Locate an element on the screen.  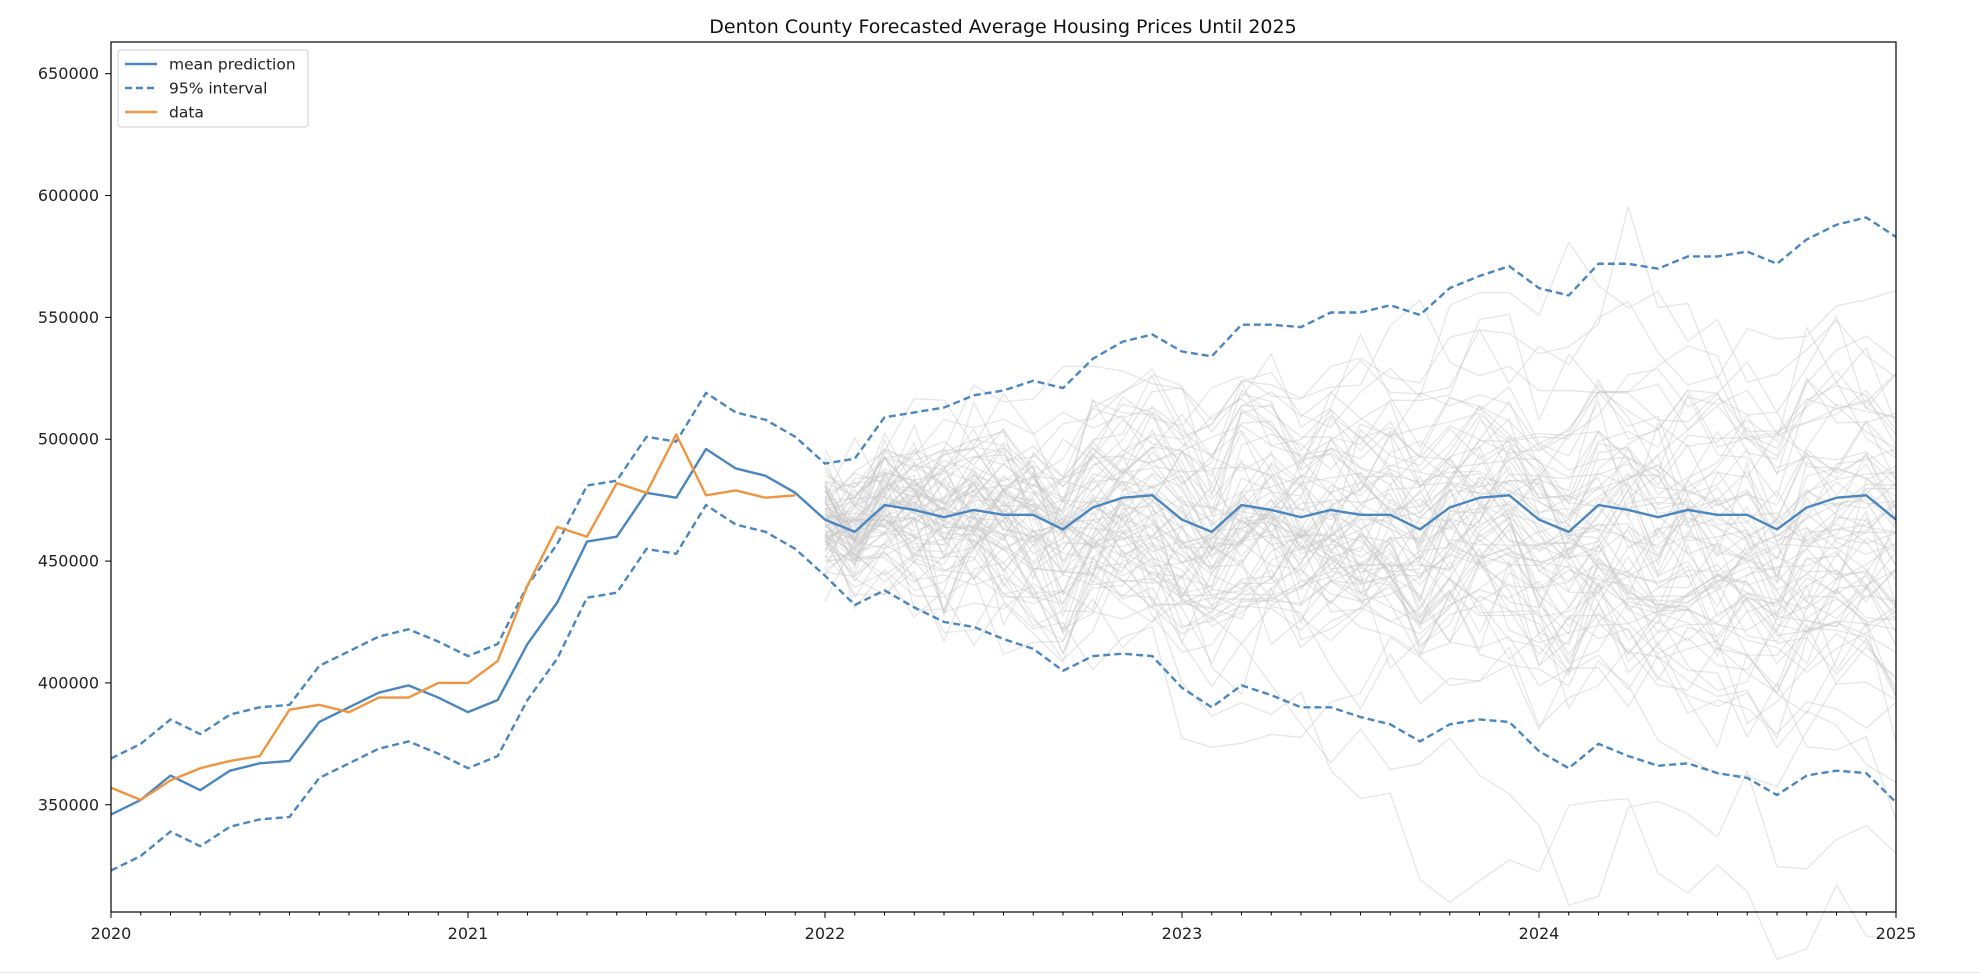
y-tick-label: 600000 is located at coordinates (68, 195).